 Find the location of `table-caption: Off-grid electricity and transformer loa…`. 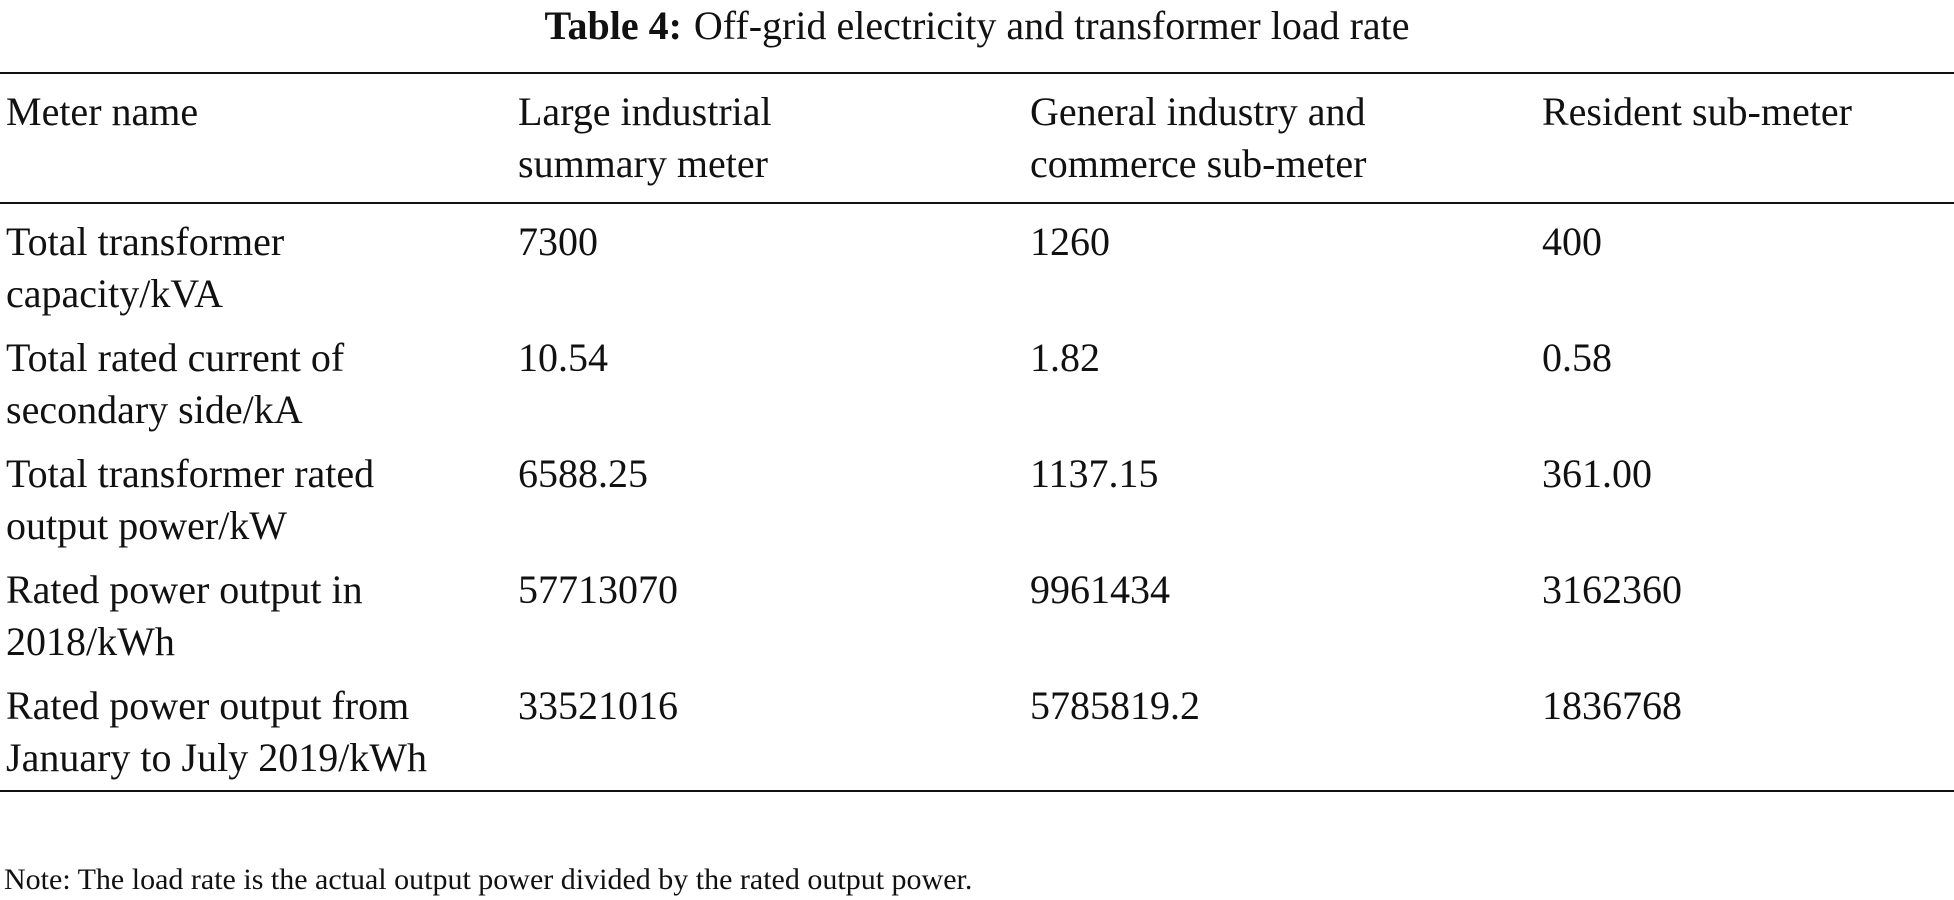

table-caption: Off-grid electricity and transformer loa… is located at coordinates (1051, 25).